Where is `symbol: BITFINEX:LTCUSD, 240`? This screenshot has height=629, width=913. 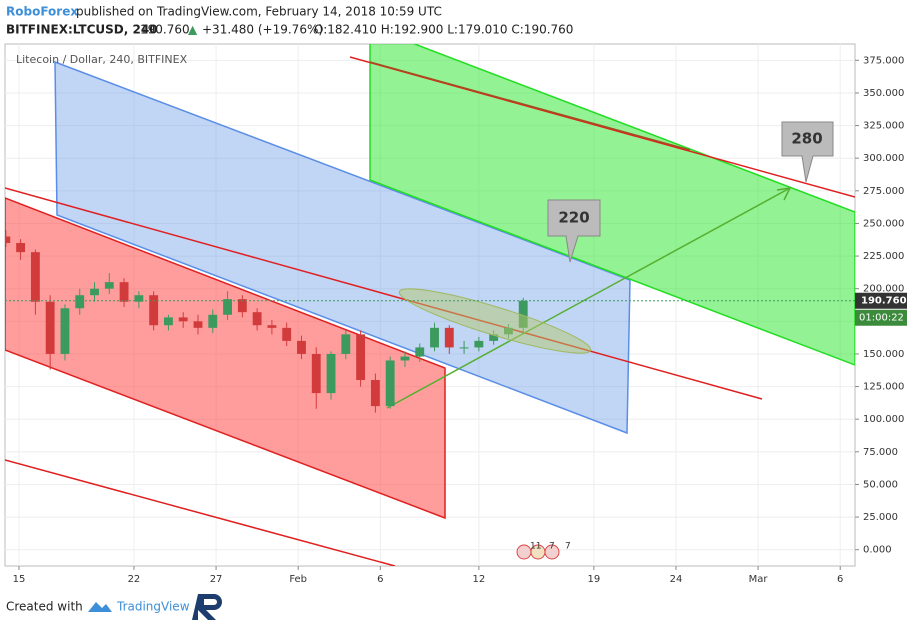 symbol: BITFINEX:LTCUSD, 240 is located at coordinates (82, 30).